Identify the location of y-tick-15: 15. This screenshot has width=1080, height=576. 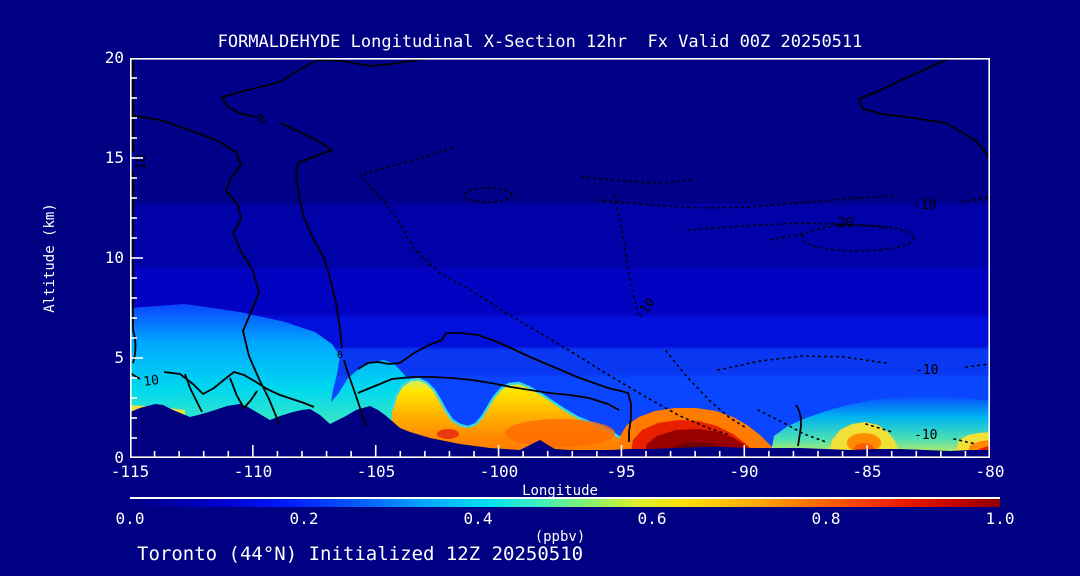
(114, 157).